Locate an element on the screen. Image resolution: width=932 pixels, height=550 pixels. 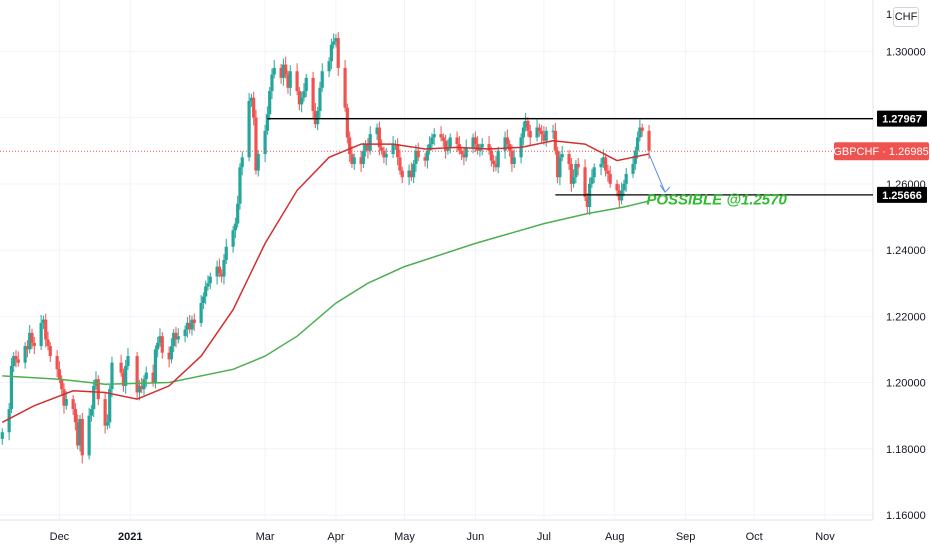
time-tick-label: Oct is located at coordinates (754, 537).